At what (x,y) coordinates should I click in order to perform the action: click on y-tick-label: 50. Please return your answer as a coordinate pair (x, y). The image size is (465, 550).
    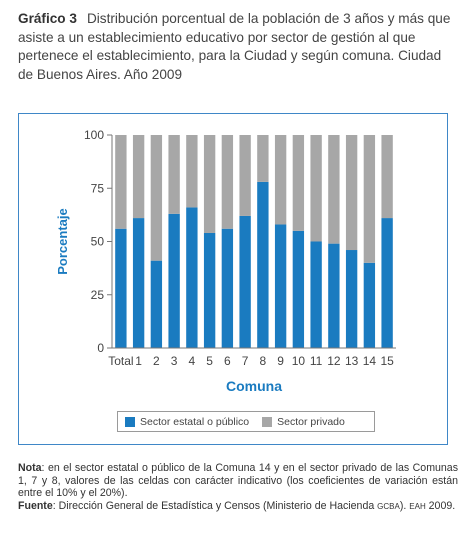
    Looking at the image, I should click on (98, 242).